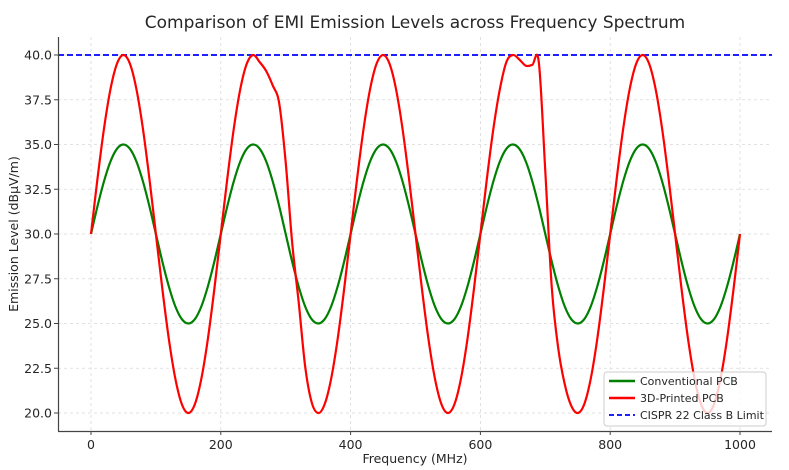 Image resolution: width=789 pixels, height=470 pixels. What do you see at coordinates (38, 144) in the screenshot?
I see `y-tick-label: 35.0` at bounding box center [38, 144].